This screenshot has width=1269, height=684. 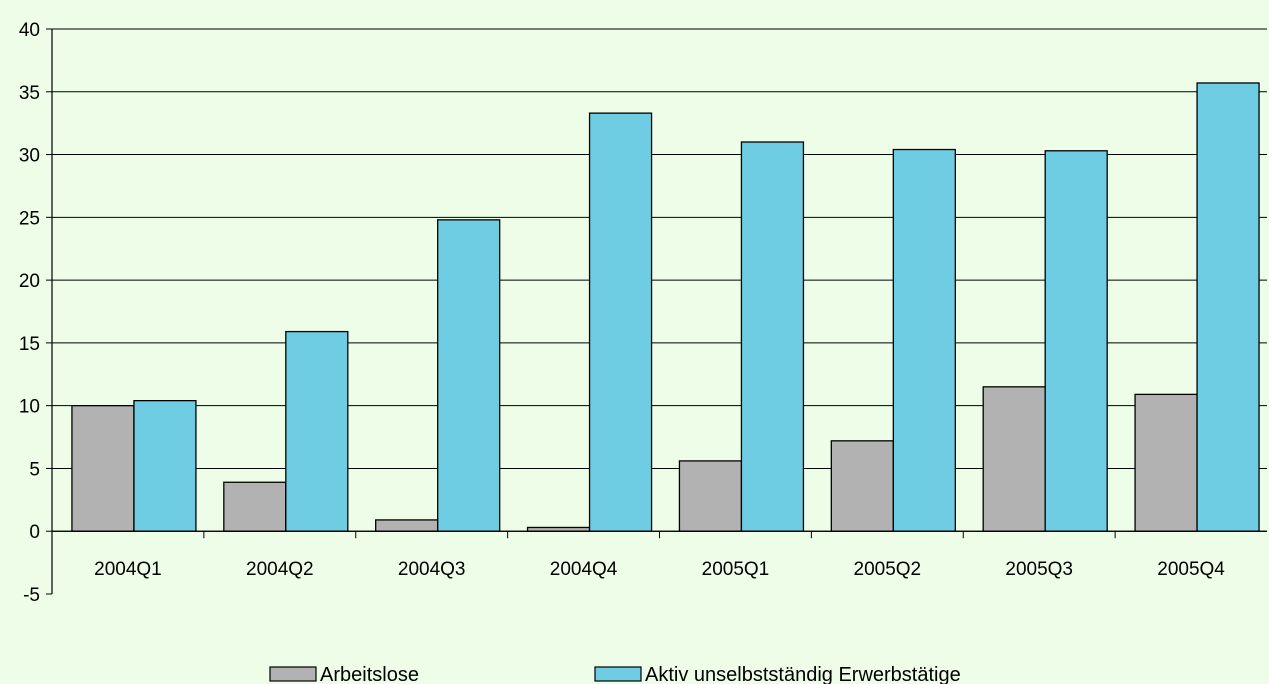 I want to click on bar-arbeitslose-2004Q2, so click(x=255, y=506).